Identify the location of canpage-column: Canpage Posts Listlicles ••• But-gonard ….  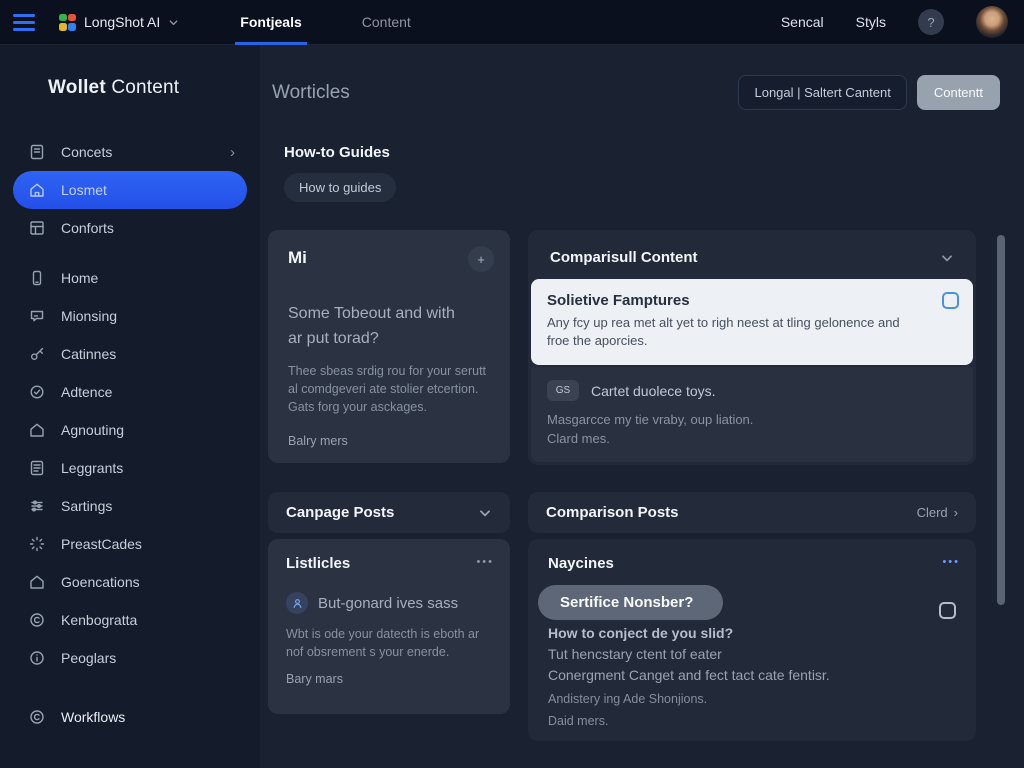
(389, 603).